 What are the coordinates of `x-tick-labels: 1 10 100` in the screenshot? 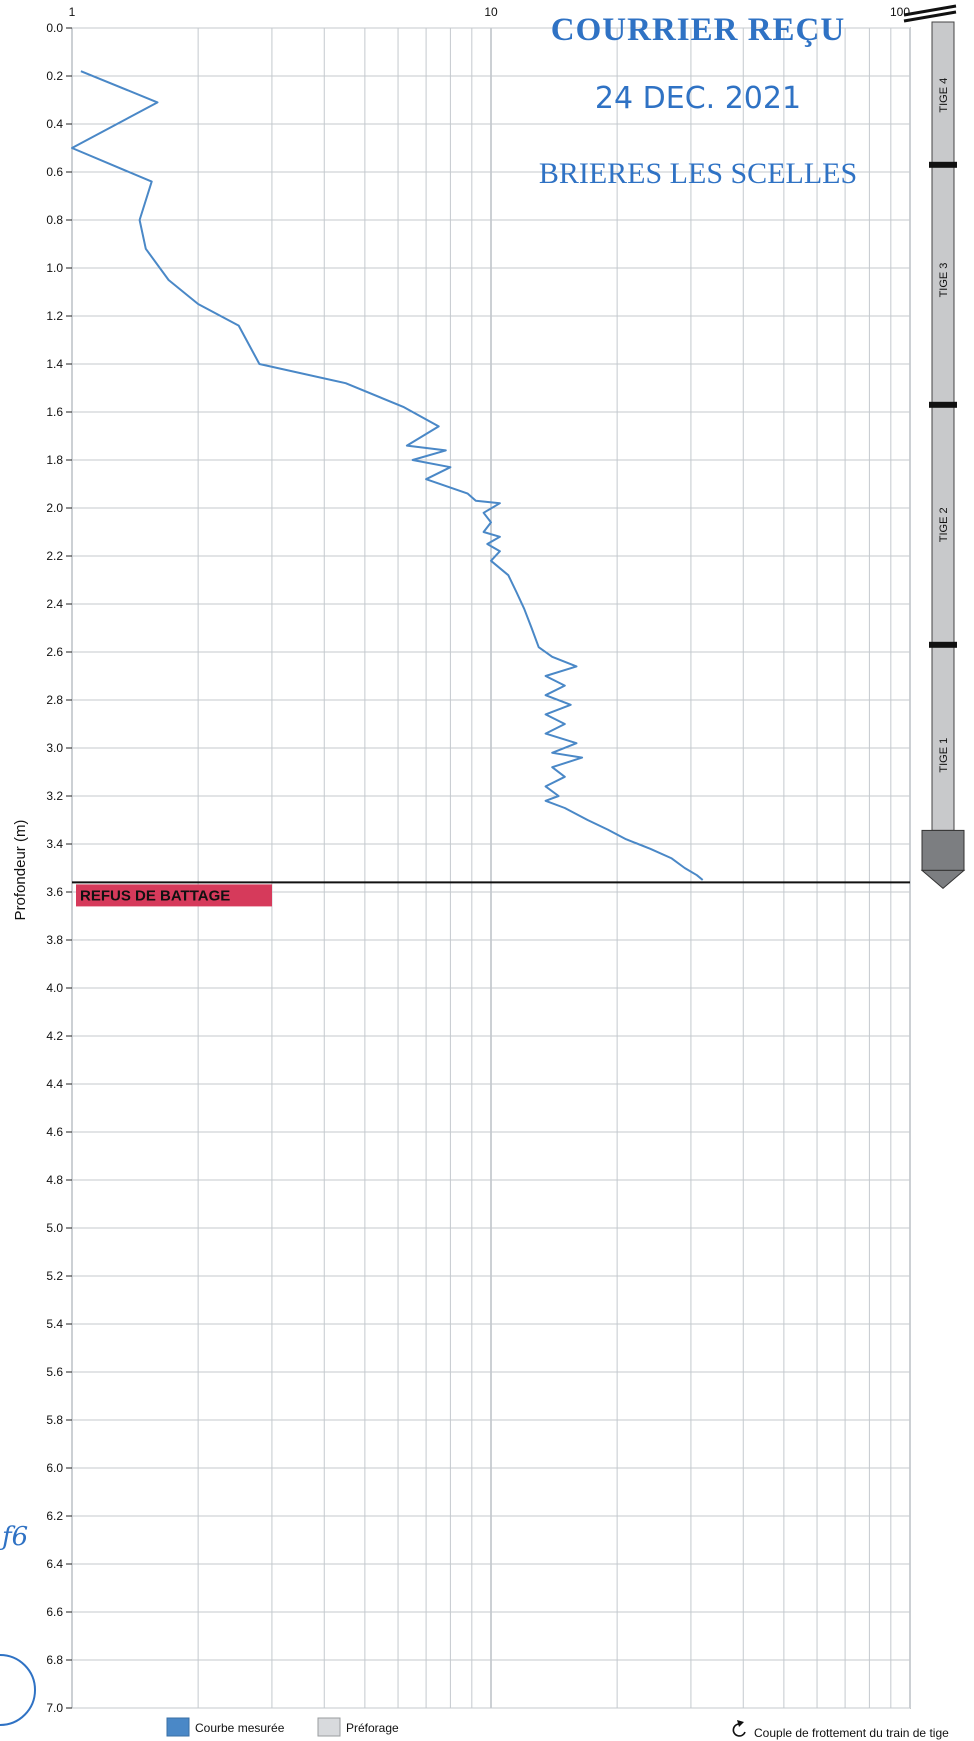 It's located at (490, 12).